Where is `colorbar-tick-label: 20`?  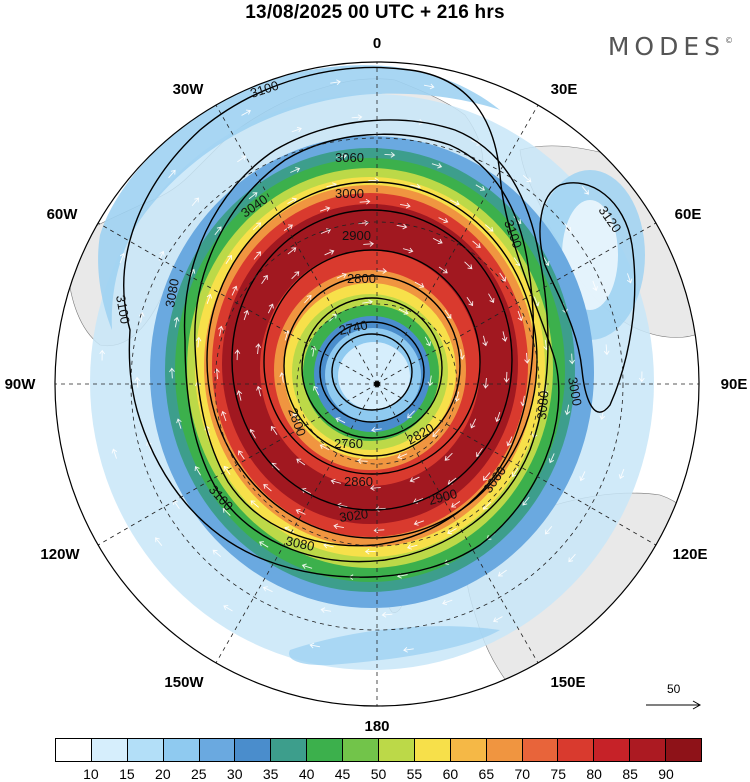 colorbar-tick-label: 20 is located at coordinates (163, 774).